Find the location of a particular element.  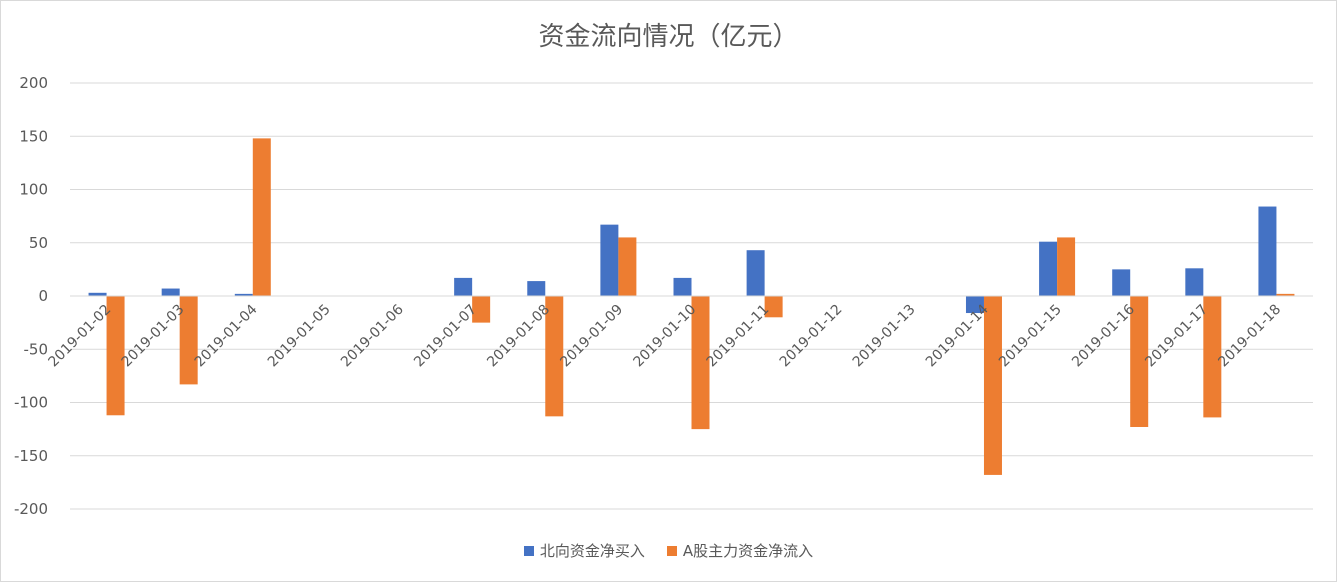

legend-swatch-main-fund is located at coordinates (671, 550).